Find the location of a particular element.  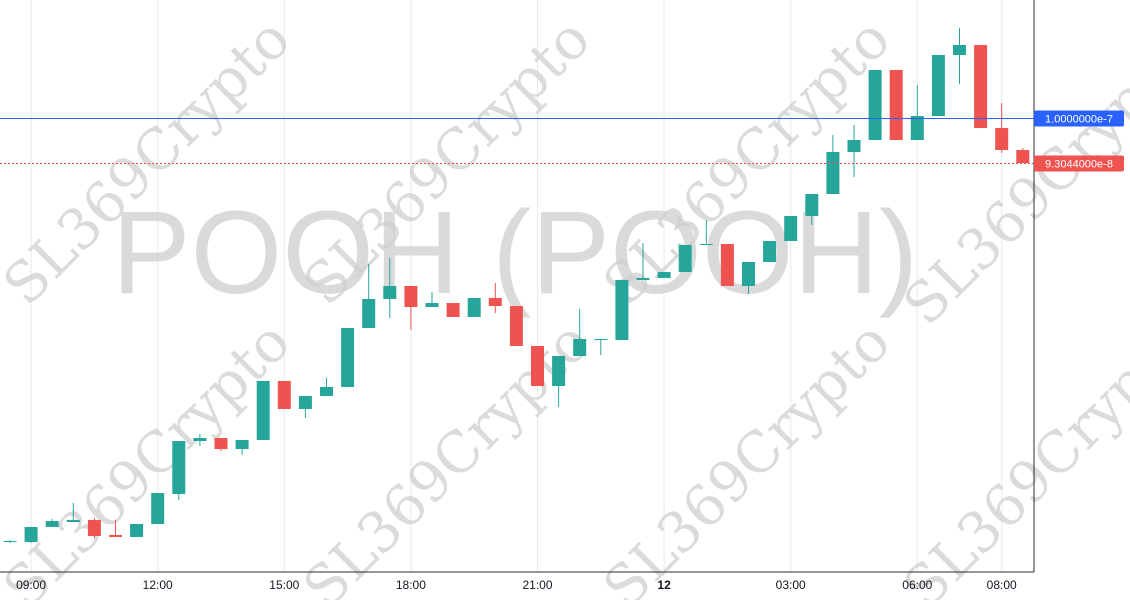

x-tick-label: 18:00 is located at coordinates (411, 585).